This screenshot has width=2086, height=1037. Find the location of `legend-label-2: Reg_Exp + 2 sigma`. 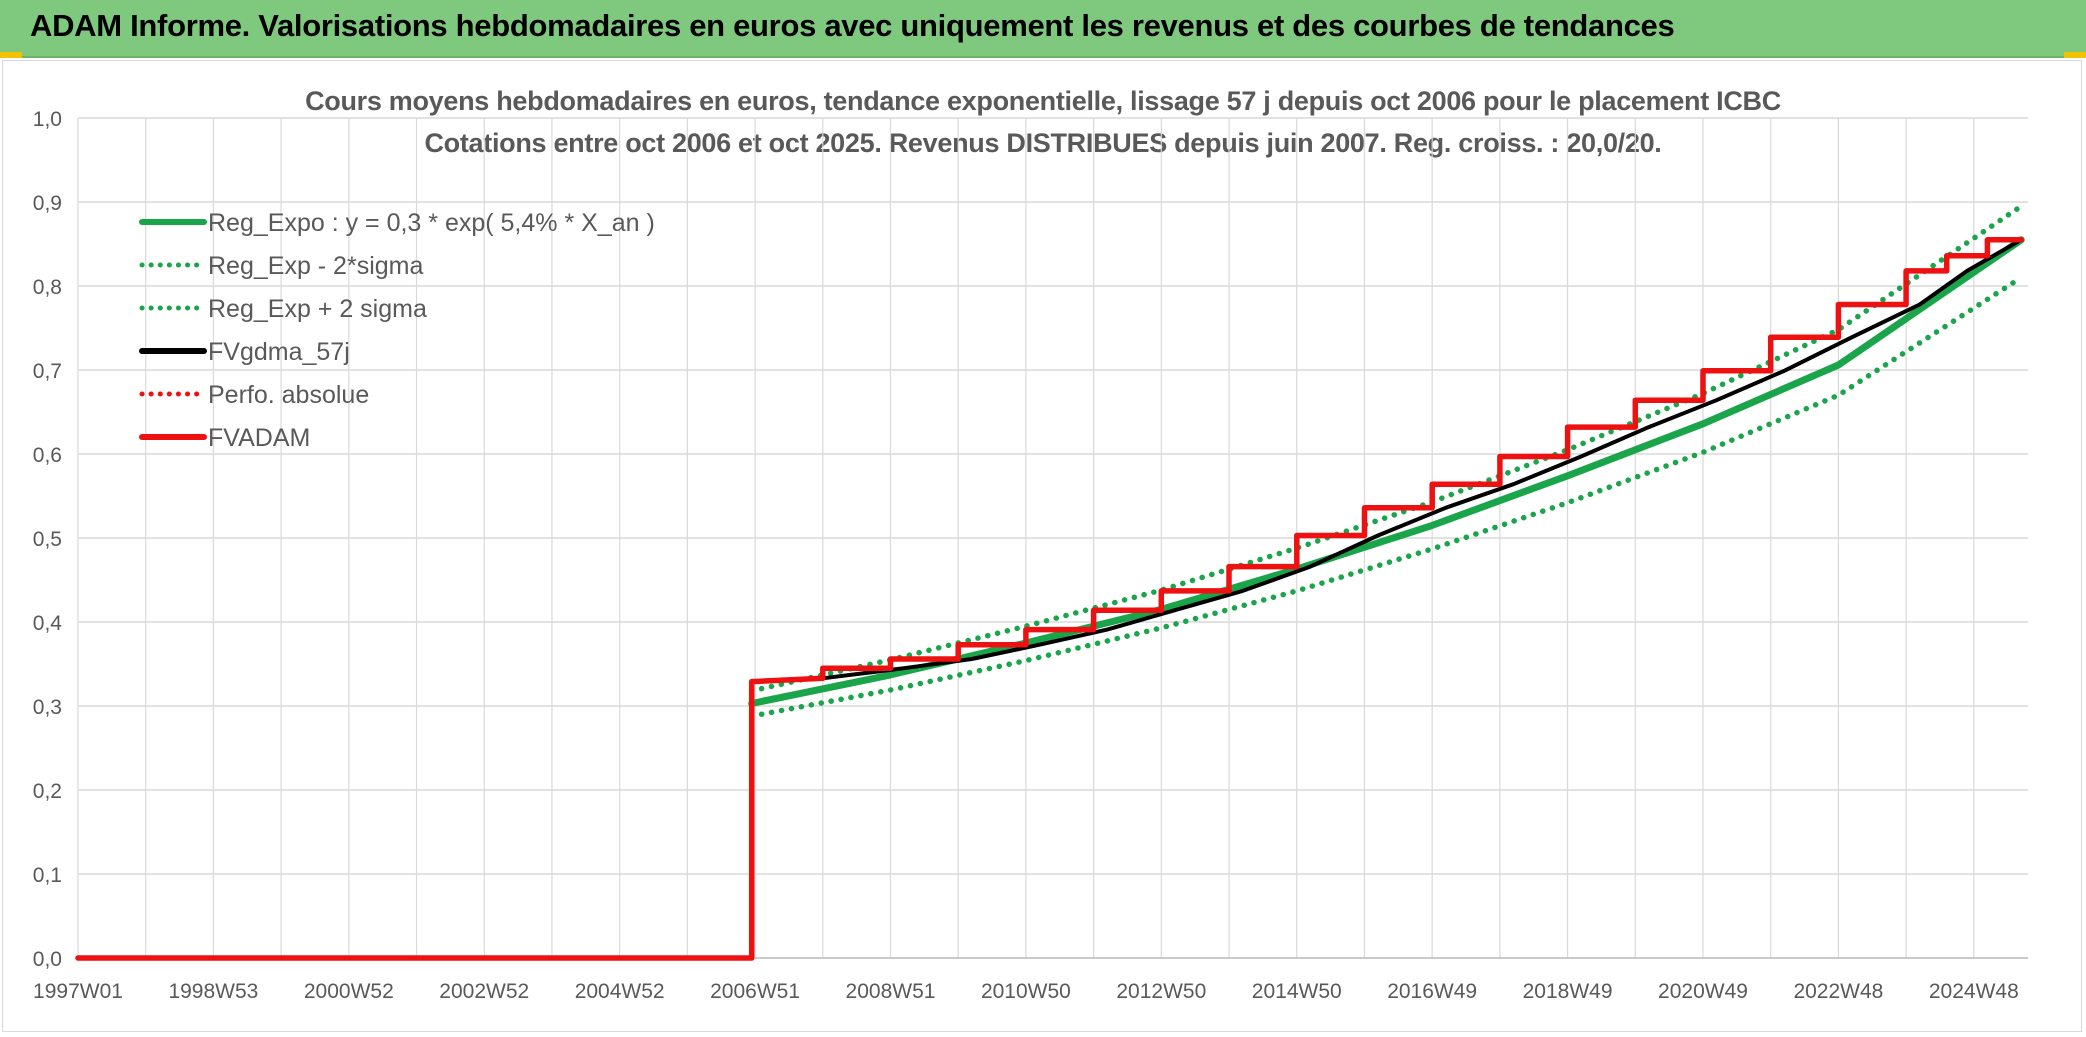

legend-label-2: Reg_Exp + 2 sigma is located at coordinates (317, 309).